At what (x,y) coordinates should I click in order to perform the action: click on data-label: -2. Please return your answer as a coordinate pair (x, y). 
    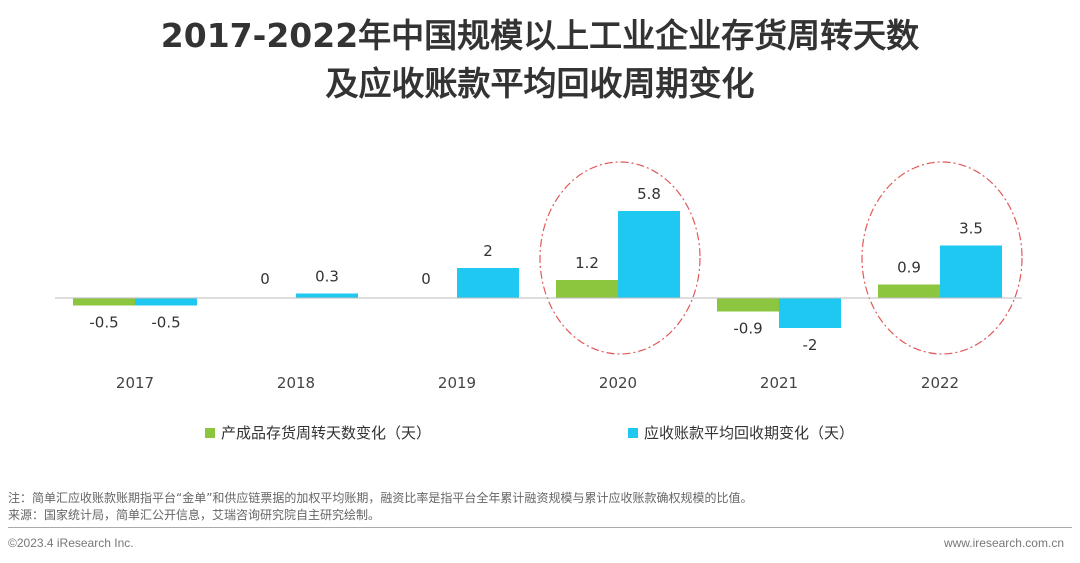
    Looking at the image, I should click on (810, 345).